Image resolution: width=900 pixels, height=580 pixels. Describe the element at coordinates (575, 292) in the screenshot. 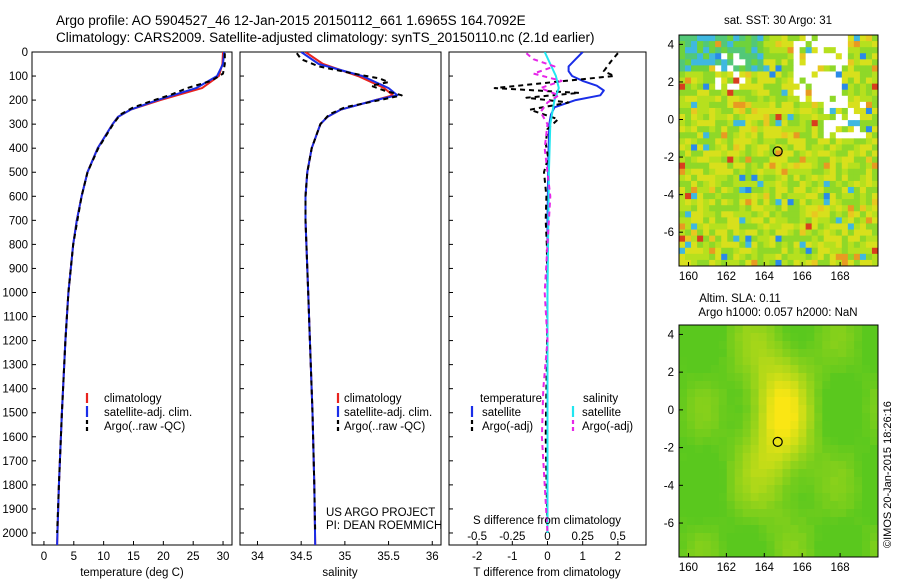

I see `t-difference-satellite-line` at that location.